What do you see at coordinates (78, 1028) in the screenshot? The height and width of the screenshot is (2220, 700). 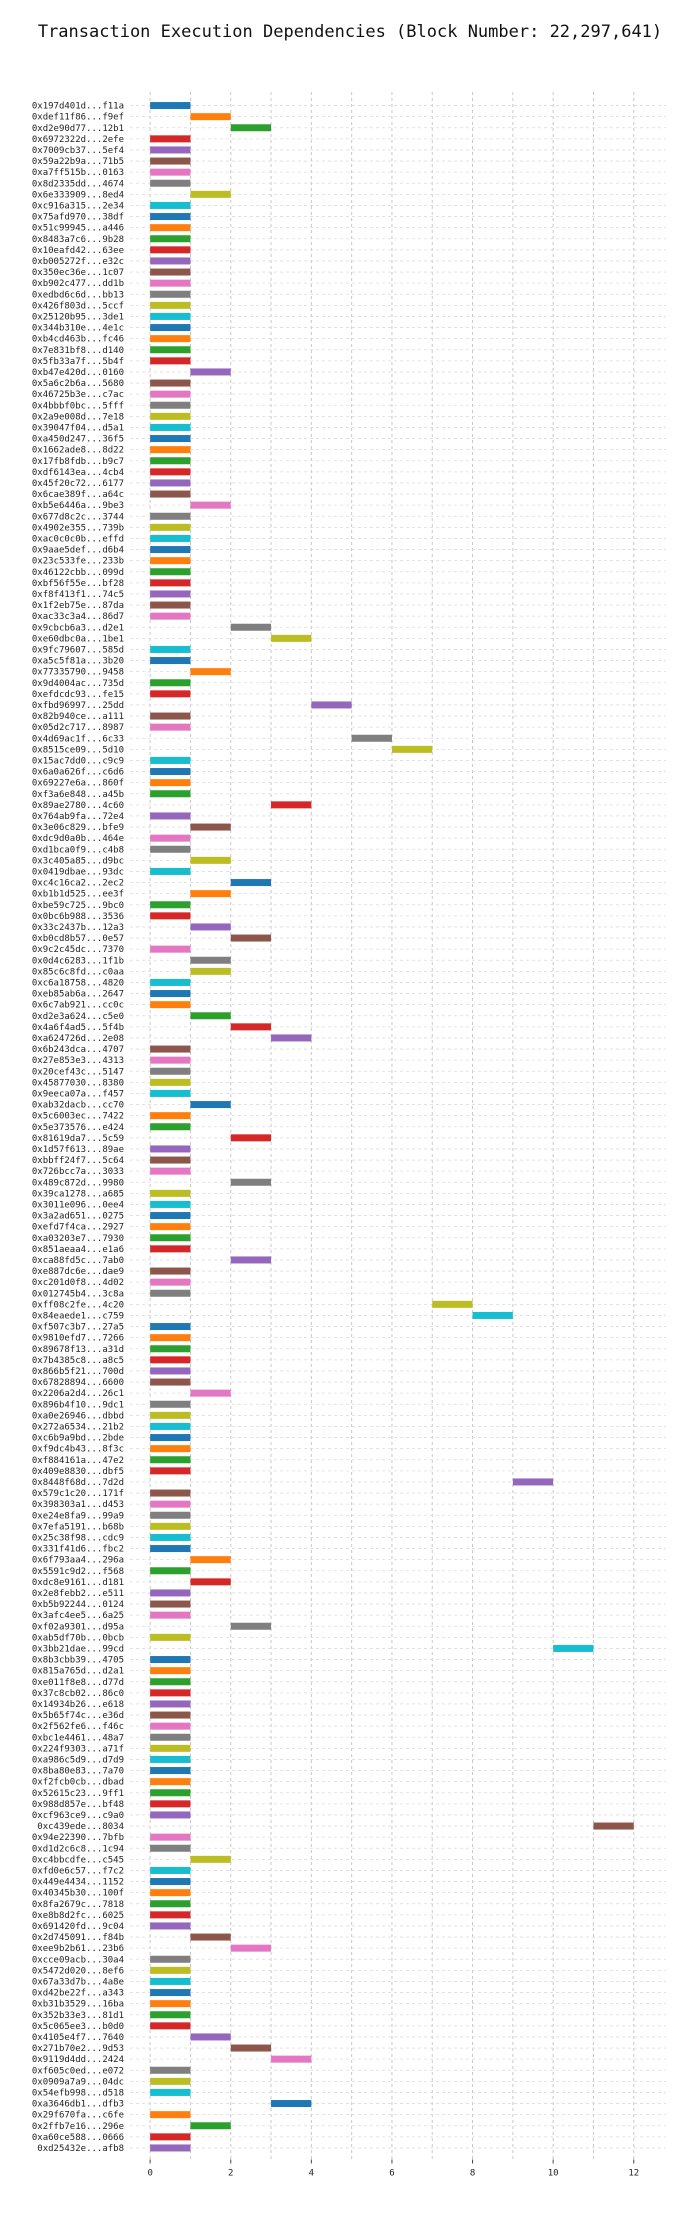 I see `transaction-hash-label: 0x4a6f4ad5...5f4b` at bounding box center [78, 1028].